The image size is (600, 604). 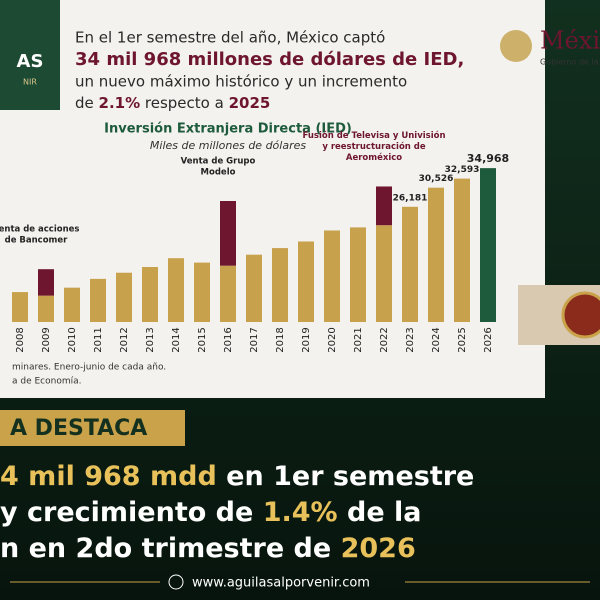 What do you see at coordinates (30, 82) in the screenshot?
I see `brand-sub: NIR` at bounding box center [30, 82].